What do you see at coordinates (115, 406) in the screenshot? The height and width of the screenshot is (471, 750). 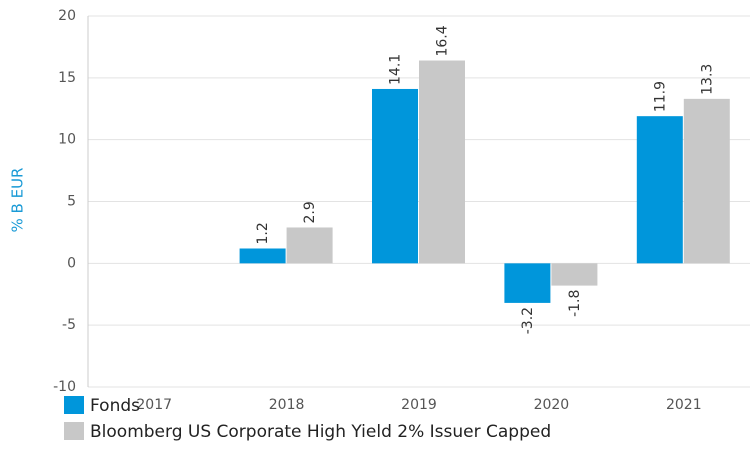 I see `legend: Fonds` at bounding box center [115, 406].